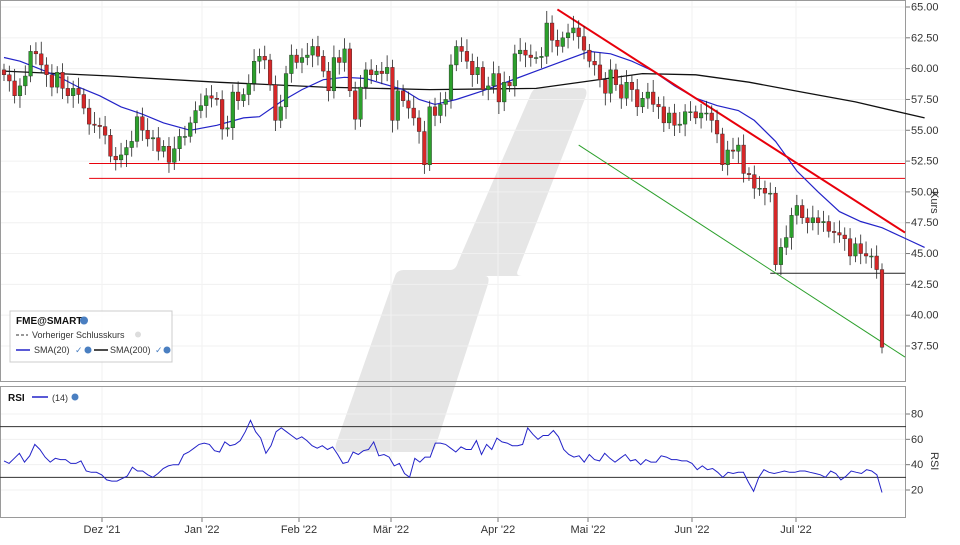 The width and height of the screenshot is (960, 545). I want to click on rsi-settings-icon, so click(75, 397).